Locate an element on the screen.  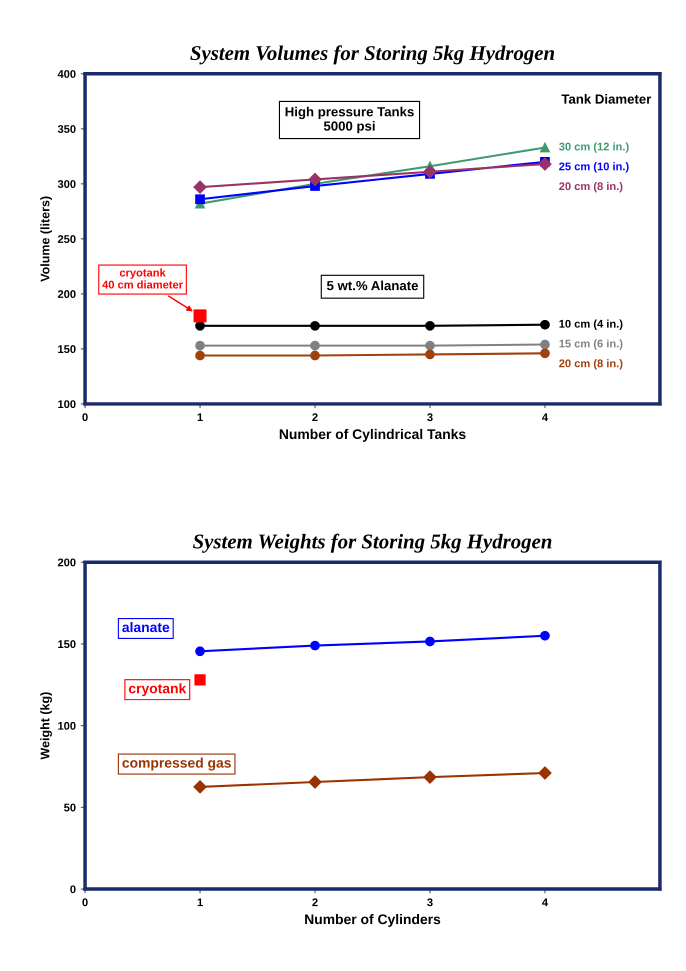
y-tick-label: 50 is located at coordinates (70, 808).